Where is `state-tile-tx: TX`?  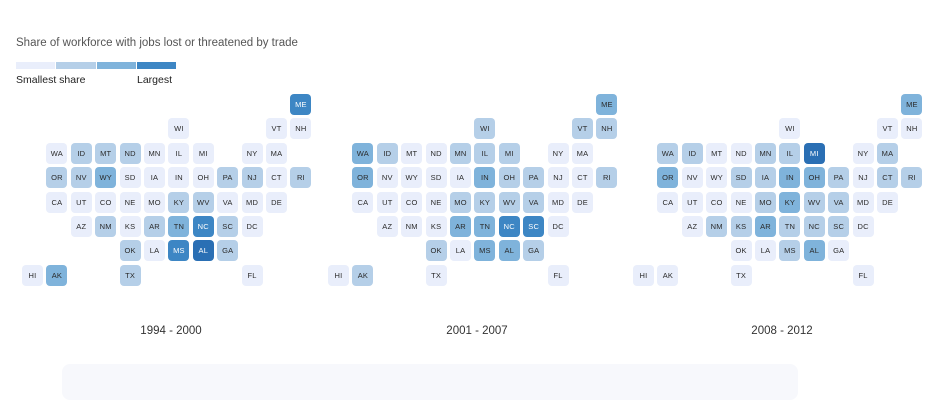
state-tile-tx: TX is located at coordinates (741, 275).